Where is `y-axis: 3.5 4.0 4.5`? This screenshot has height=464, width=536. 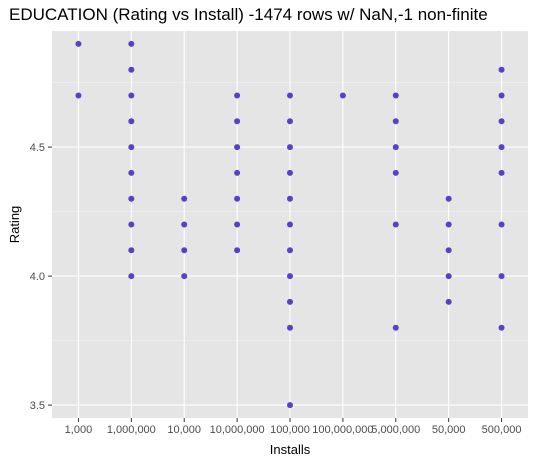 y-axis: 3.5 4.0 4.5 is located at coordinates (41, 277).